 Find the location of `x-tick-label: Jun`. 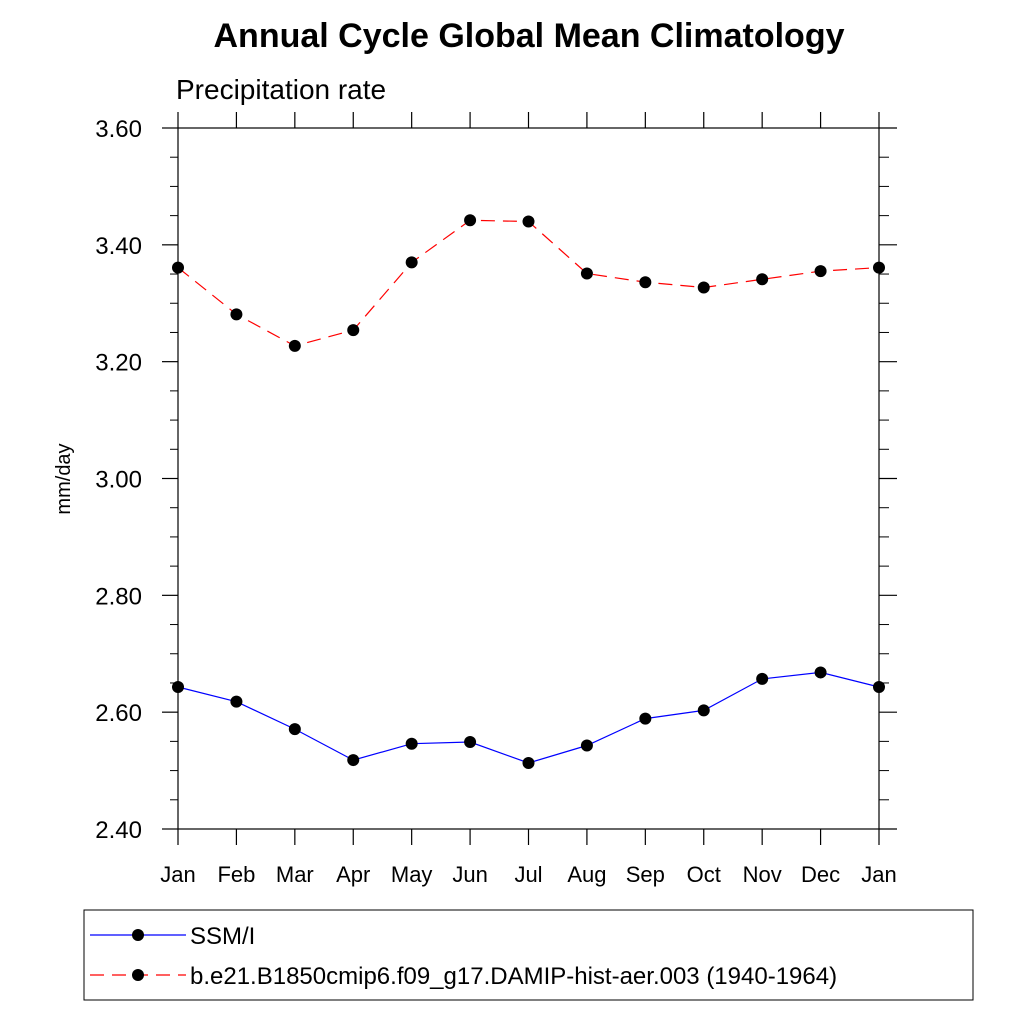

x-tick-label: Jun is located at coordinates (469, 874).